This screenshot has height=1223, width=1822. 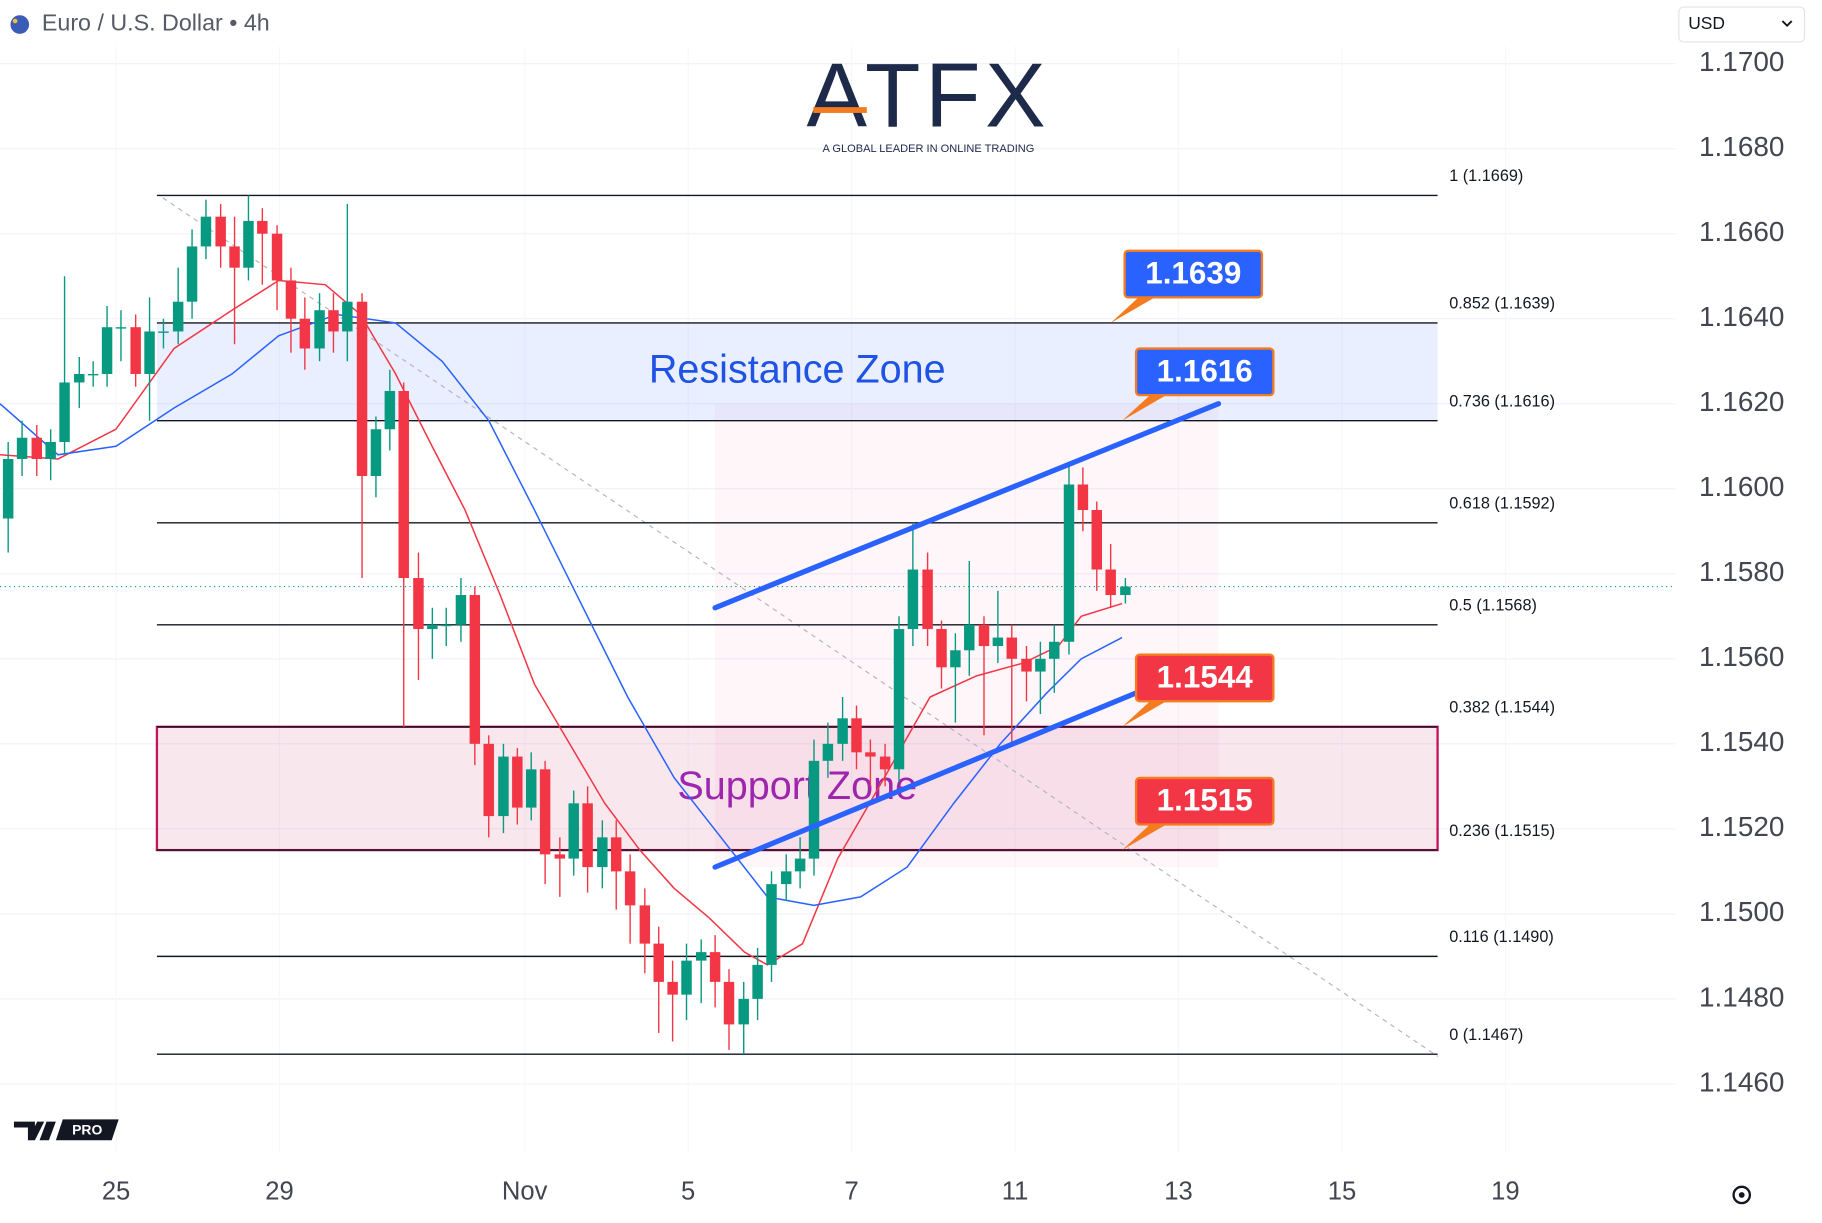 What do you see at coordinates (1741, 826) in the screenshot?
I see `y-tick-label: 1.1520` at bounding box center [1741, 826].